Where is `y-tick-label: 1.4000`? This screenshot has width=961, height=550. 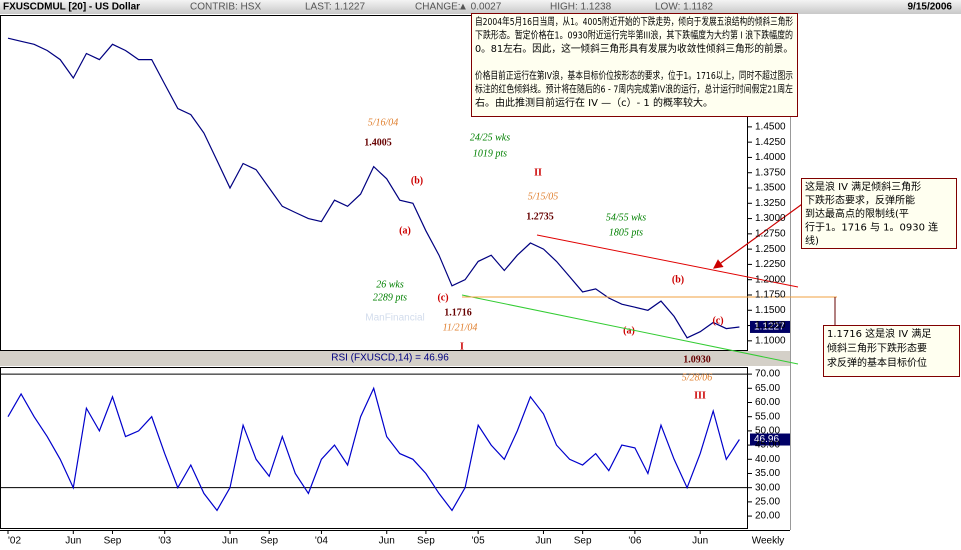 y-tick-label: 1.4000 is located at coordinates (770, 157).